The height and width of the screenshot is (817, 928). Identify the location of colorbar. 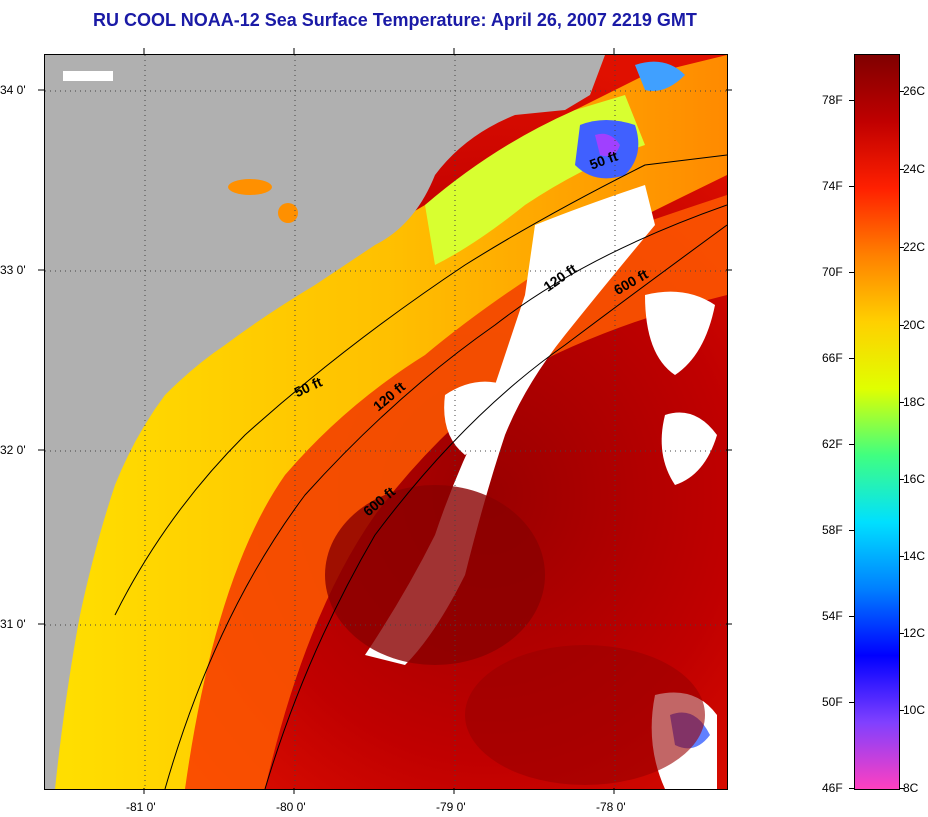
(877, 422).